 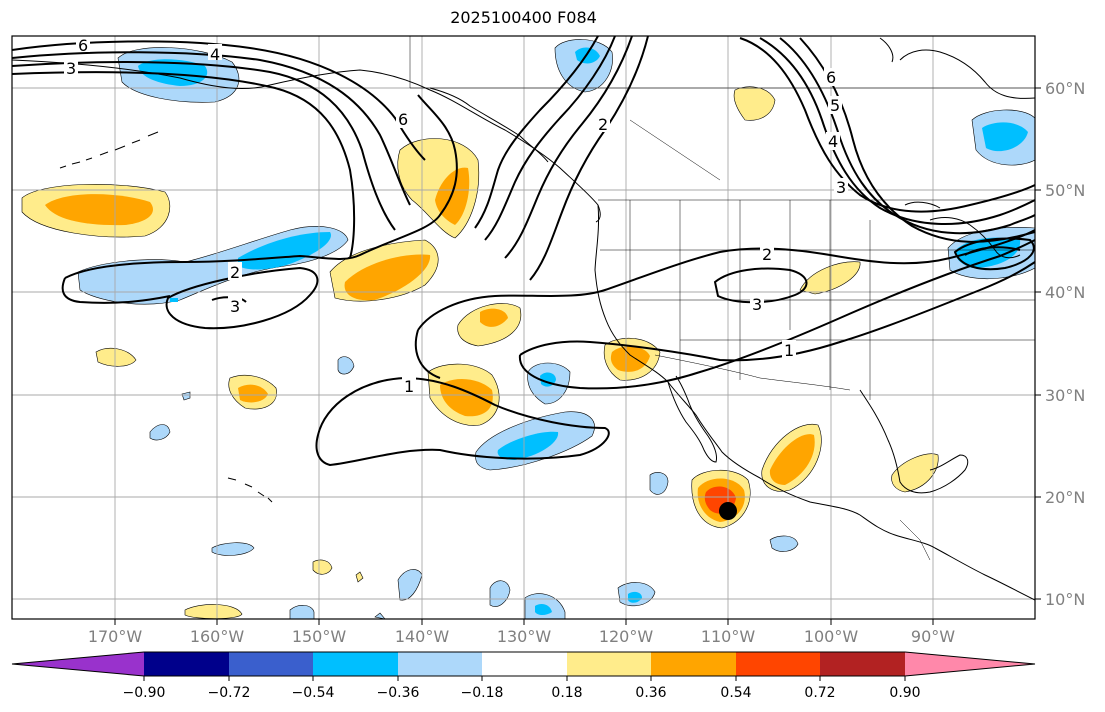 I want to click on colorbar-tick-label: 0.72, so click(x=819, y=693).